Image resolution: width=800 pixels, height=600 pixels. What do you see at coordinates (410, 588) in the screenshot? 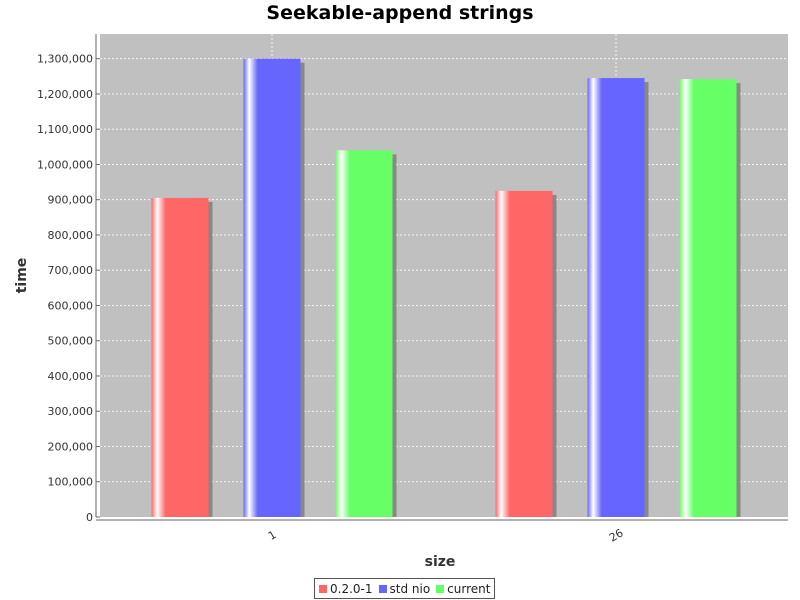
I see `legend-label: std nio` at bounding box center [410, 588].